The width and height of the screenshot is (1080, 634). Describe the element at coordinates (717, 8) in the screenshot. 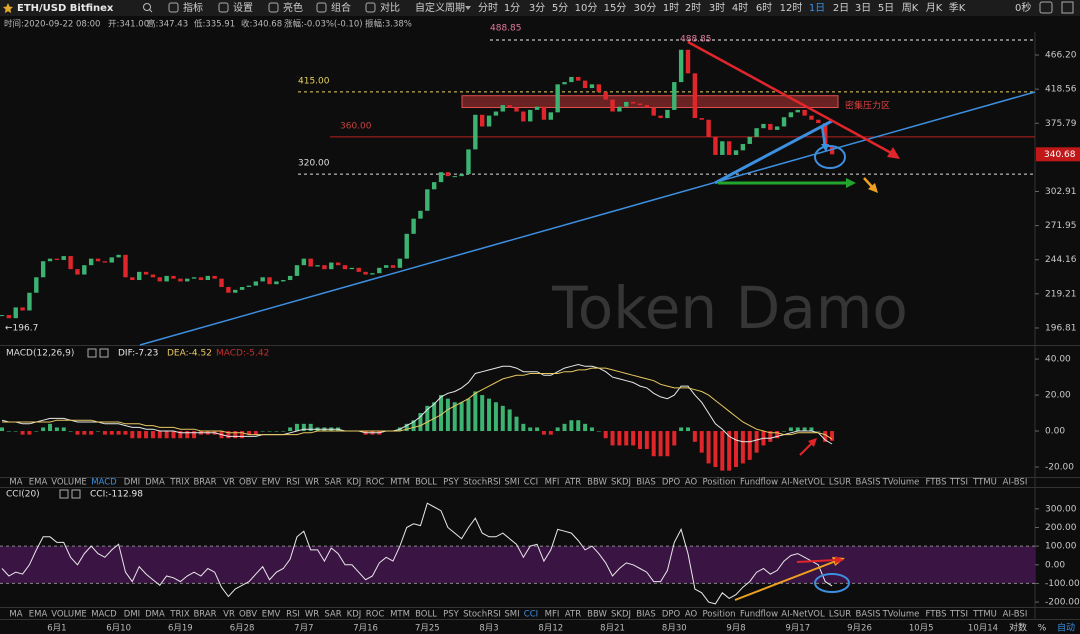

I see `period-button: 3时` at that location.